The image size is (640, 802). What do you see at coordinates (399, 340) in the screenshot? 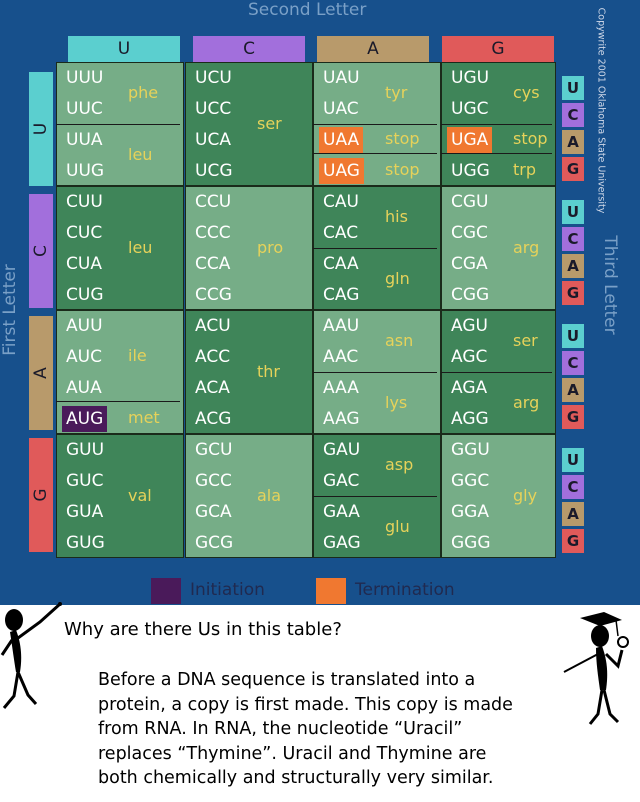
I see `amino-acid-label: asn` at bounding box center [399, 340].